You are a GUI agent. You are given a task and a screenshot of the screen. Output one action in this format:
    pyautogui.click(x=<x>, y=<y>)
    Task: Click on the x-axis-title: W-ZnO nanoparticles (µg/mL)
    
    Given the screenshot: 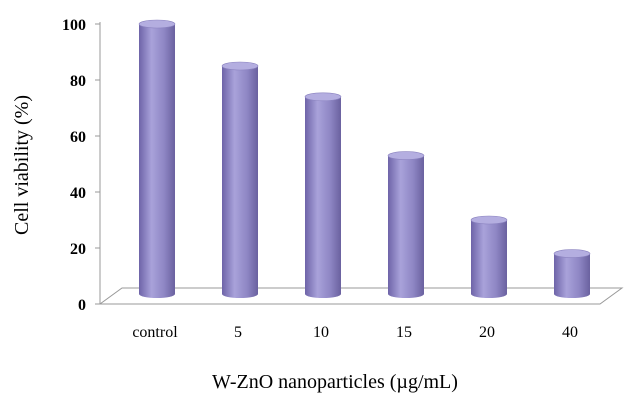 What is the action you would take?
    pyautogui.click(x=335, y=382)
    